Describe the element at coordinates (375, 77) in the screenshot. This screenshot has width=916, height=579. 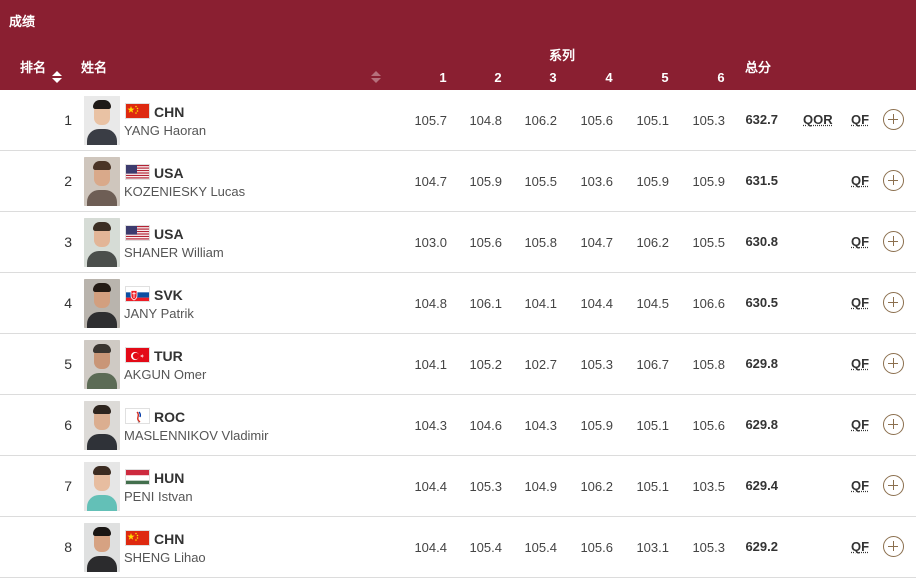
I see `name-sort-icon` at that location.